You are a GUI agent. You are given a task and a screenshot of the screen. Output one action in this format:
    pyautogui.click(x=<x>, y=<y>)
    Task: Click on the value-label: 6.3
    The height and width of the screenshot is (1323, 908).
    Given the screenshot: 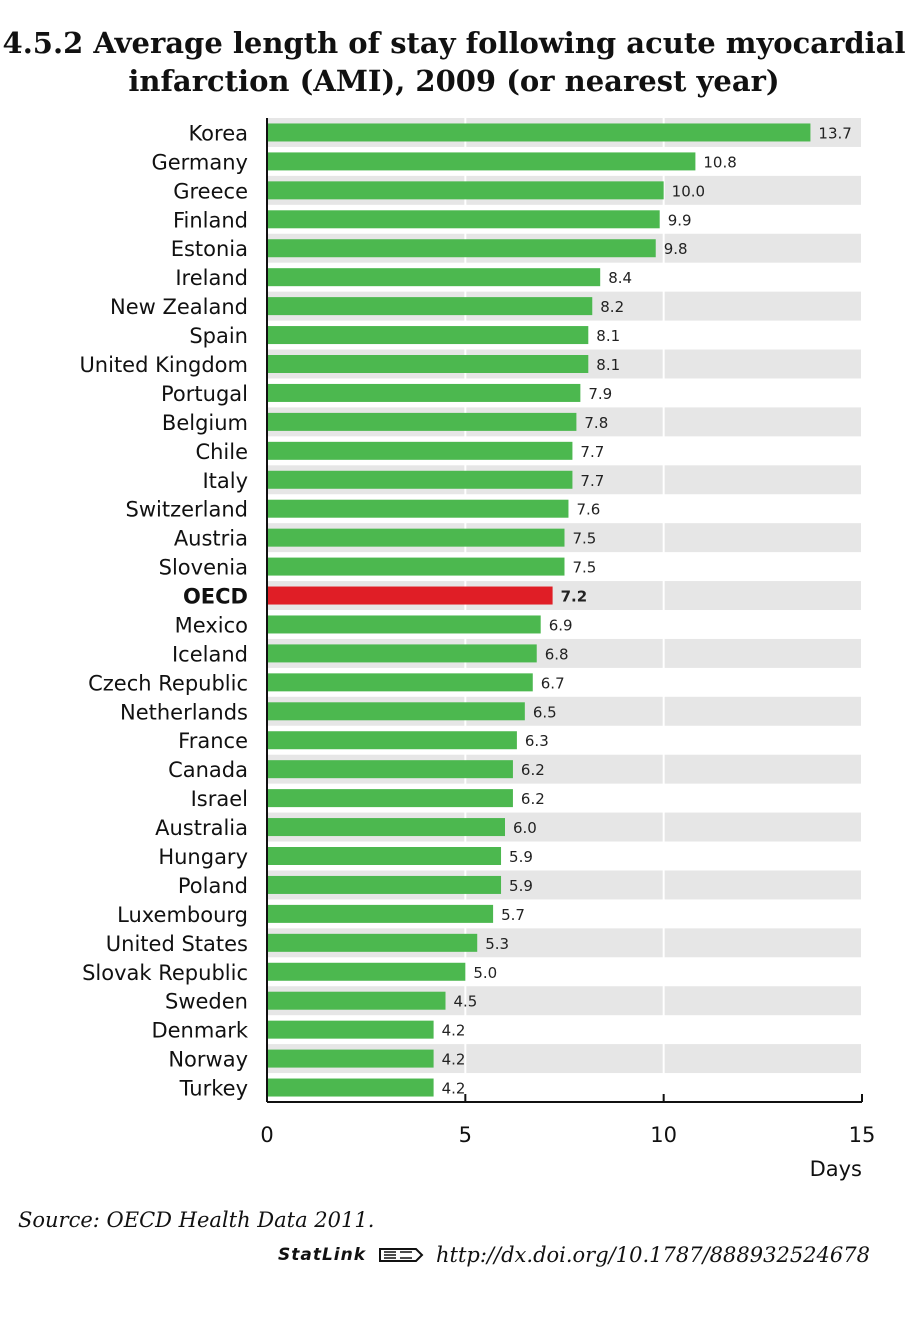 What is the action you would take?
    pyautogui.click(x=537, y=741)
    